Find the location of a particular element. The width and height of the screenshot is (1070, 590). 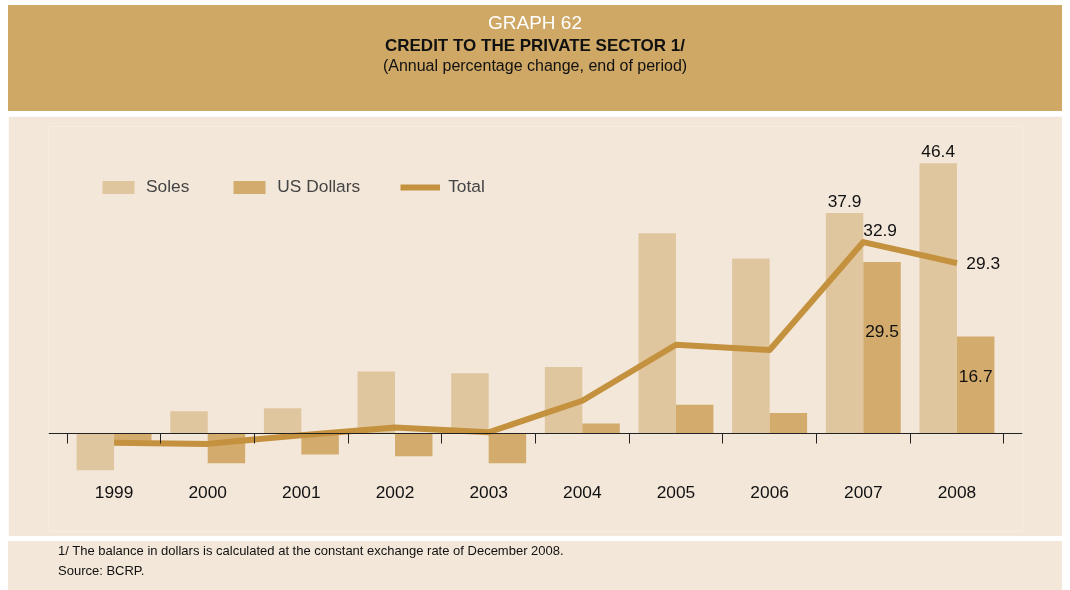

x-tick-label: 1999 is located at coordinates (114, 491).